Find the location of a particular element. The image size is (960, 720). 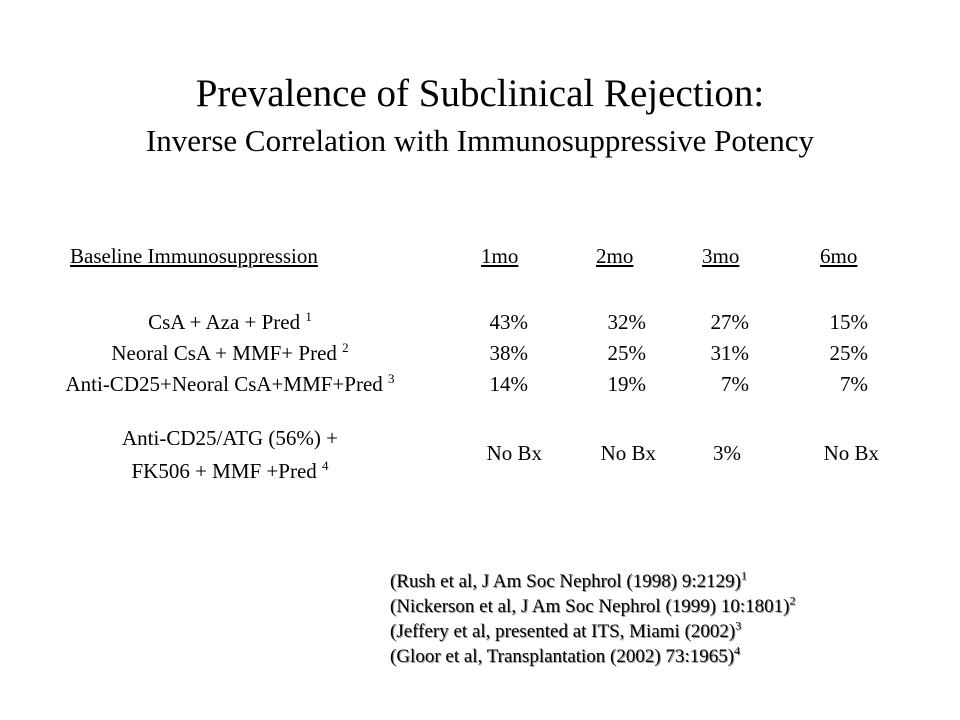

reference-number: 3 is located at coordinates (738, 625).